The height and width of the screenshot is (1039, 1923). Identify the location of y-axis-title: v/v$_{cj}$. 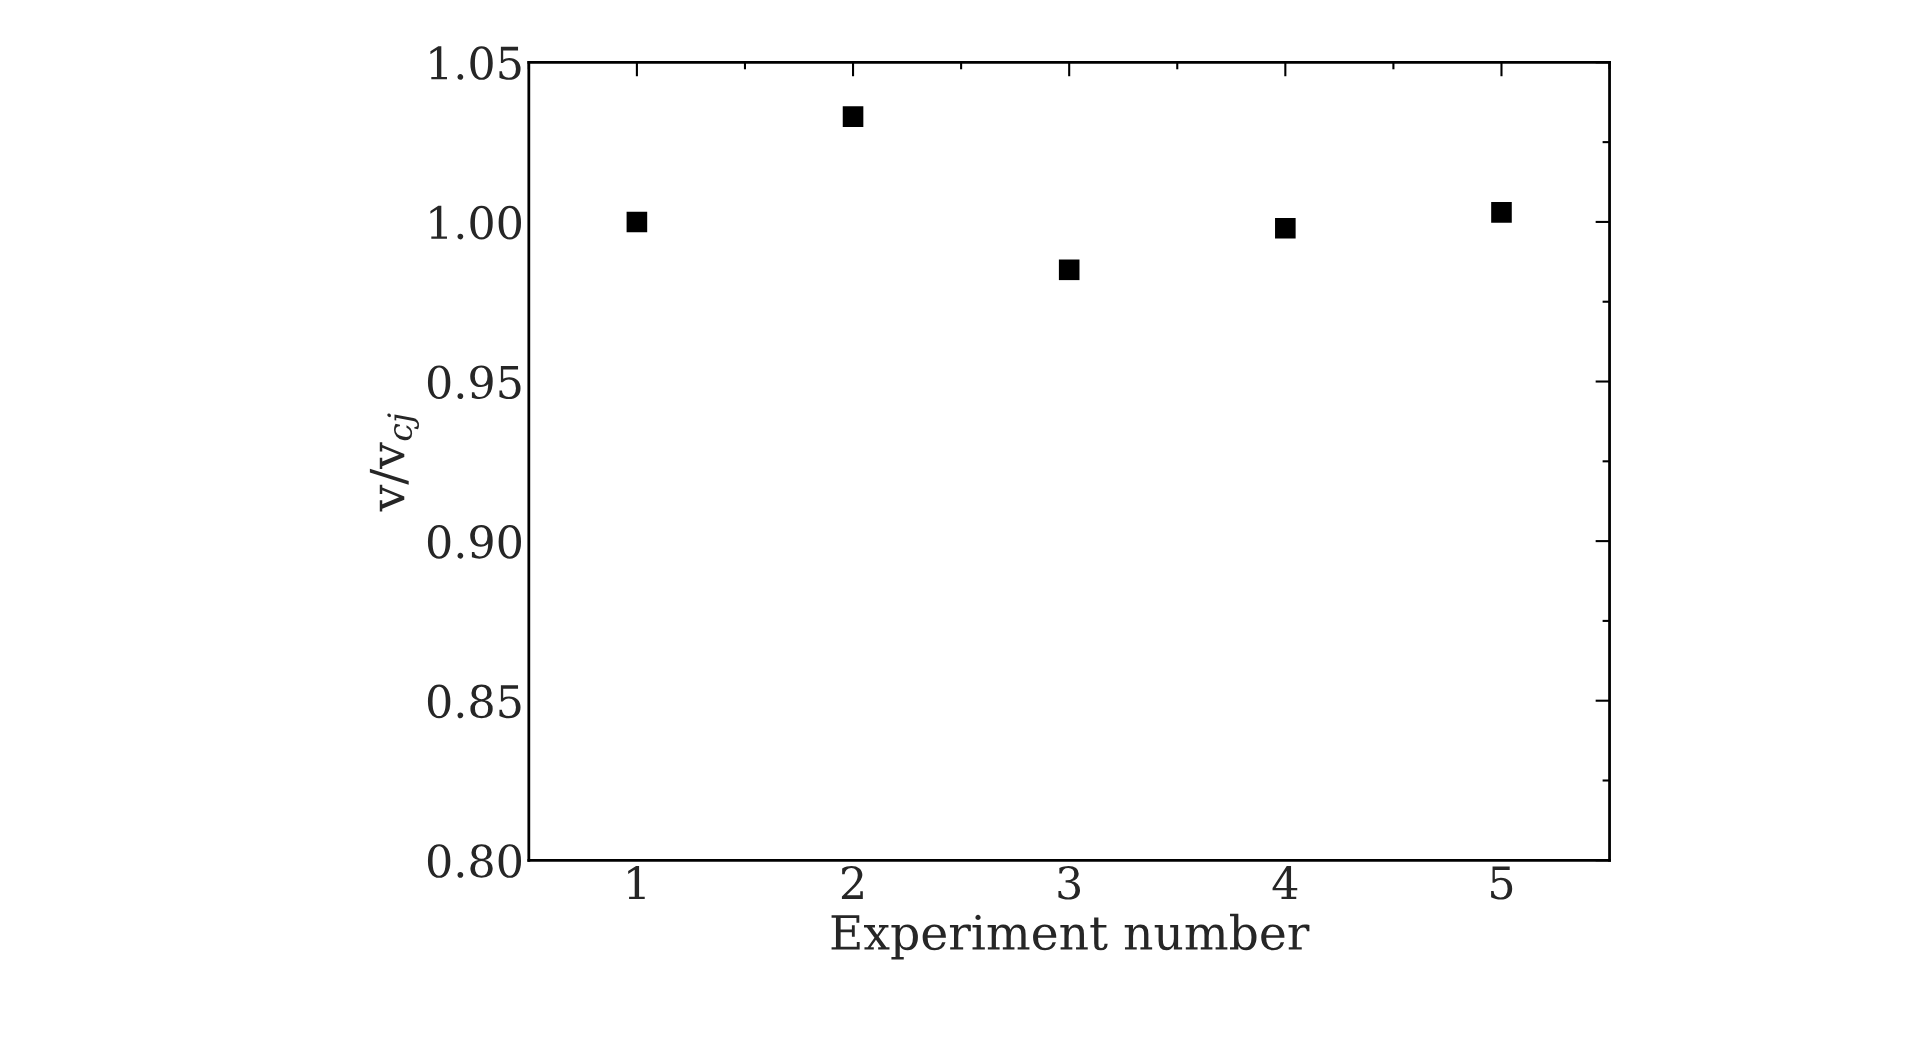
(394, 462).